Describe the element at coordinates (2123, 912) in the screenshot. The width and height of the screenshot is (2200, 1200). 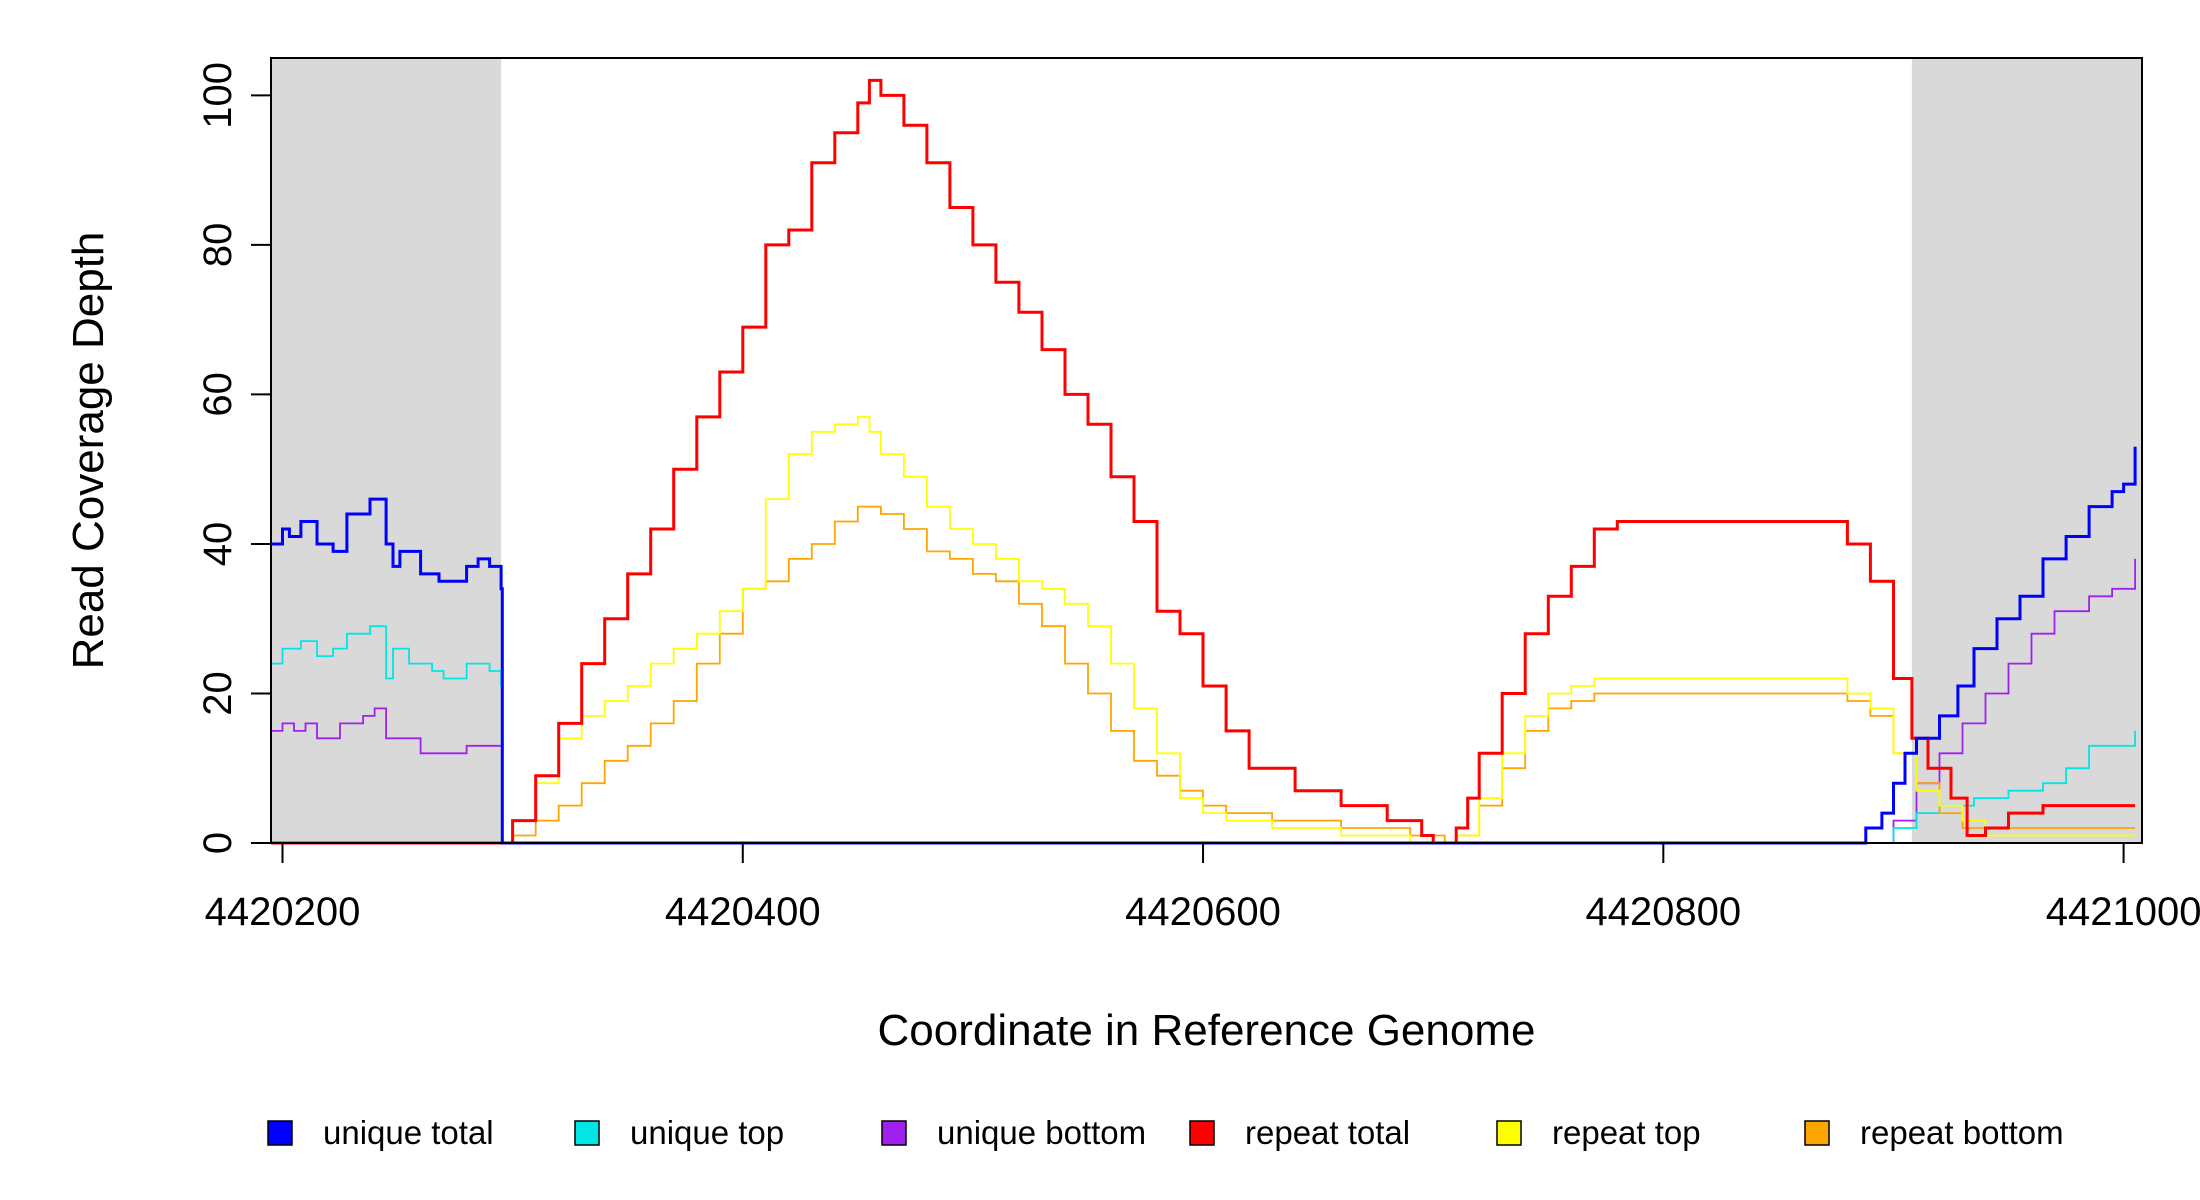
I see `x-tick-label: 4421000` at that location.